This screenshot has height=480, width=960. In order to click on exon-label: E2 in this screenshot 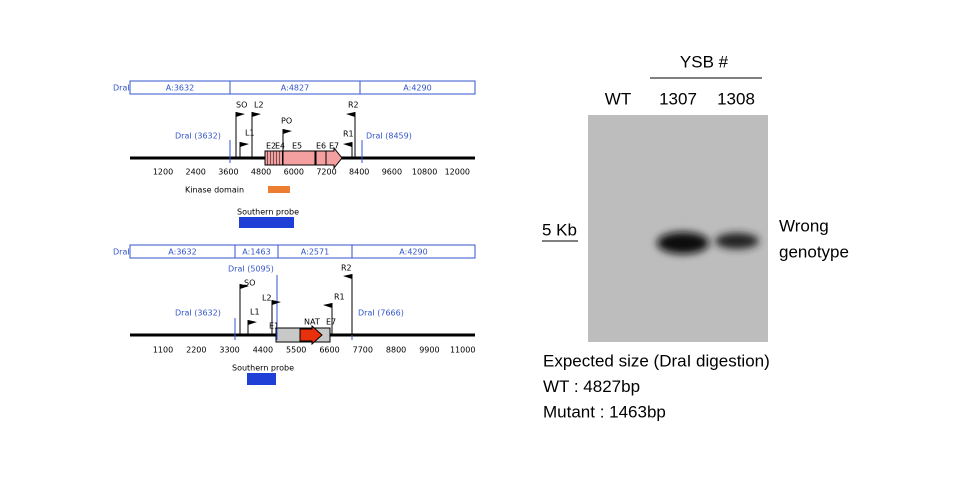, I will do `click(271, 146)`.